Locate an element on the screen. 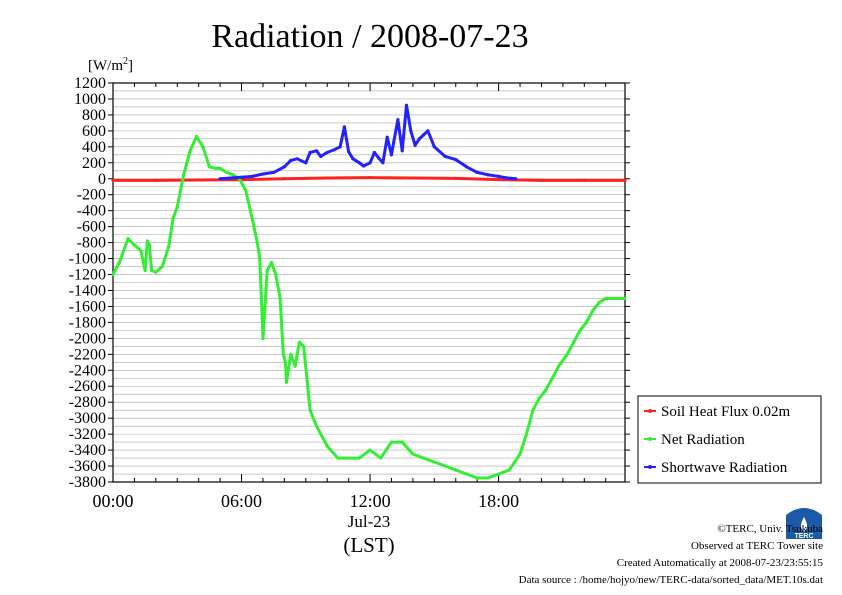  y-tick-label: -2400 is located at coordinates (87, 370).